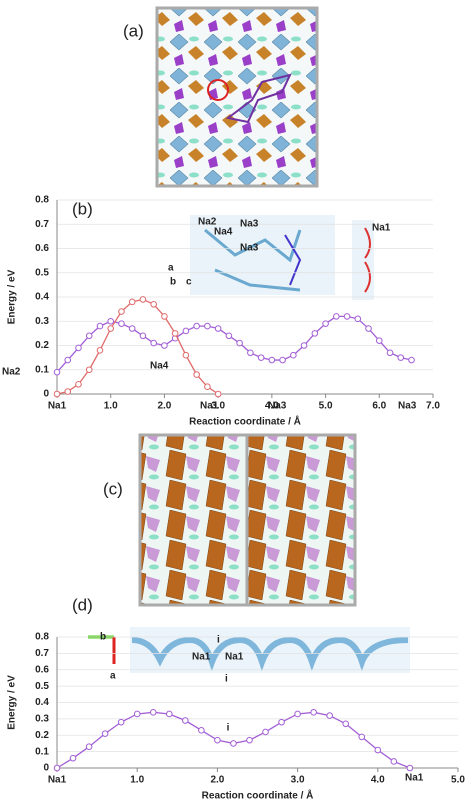  I want to click on inset-label: Na3, so click(249, 248).